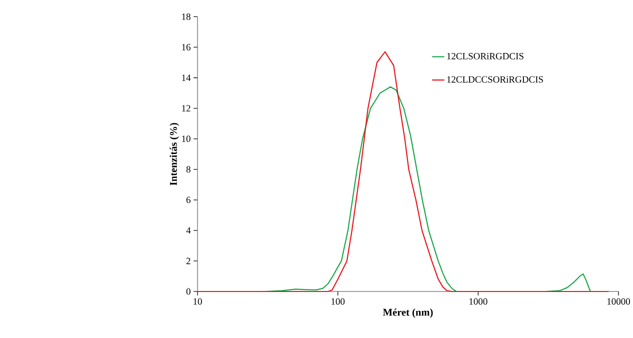 Image resolution: width=633 pixels, height=338 pixels. Describe the element at coordinates (188, 291) in the screenshot. I see `y-tick-label: 0` at that location.